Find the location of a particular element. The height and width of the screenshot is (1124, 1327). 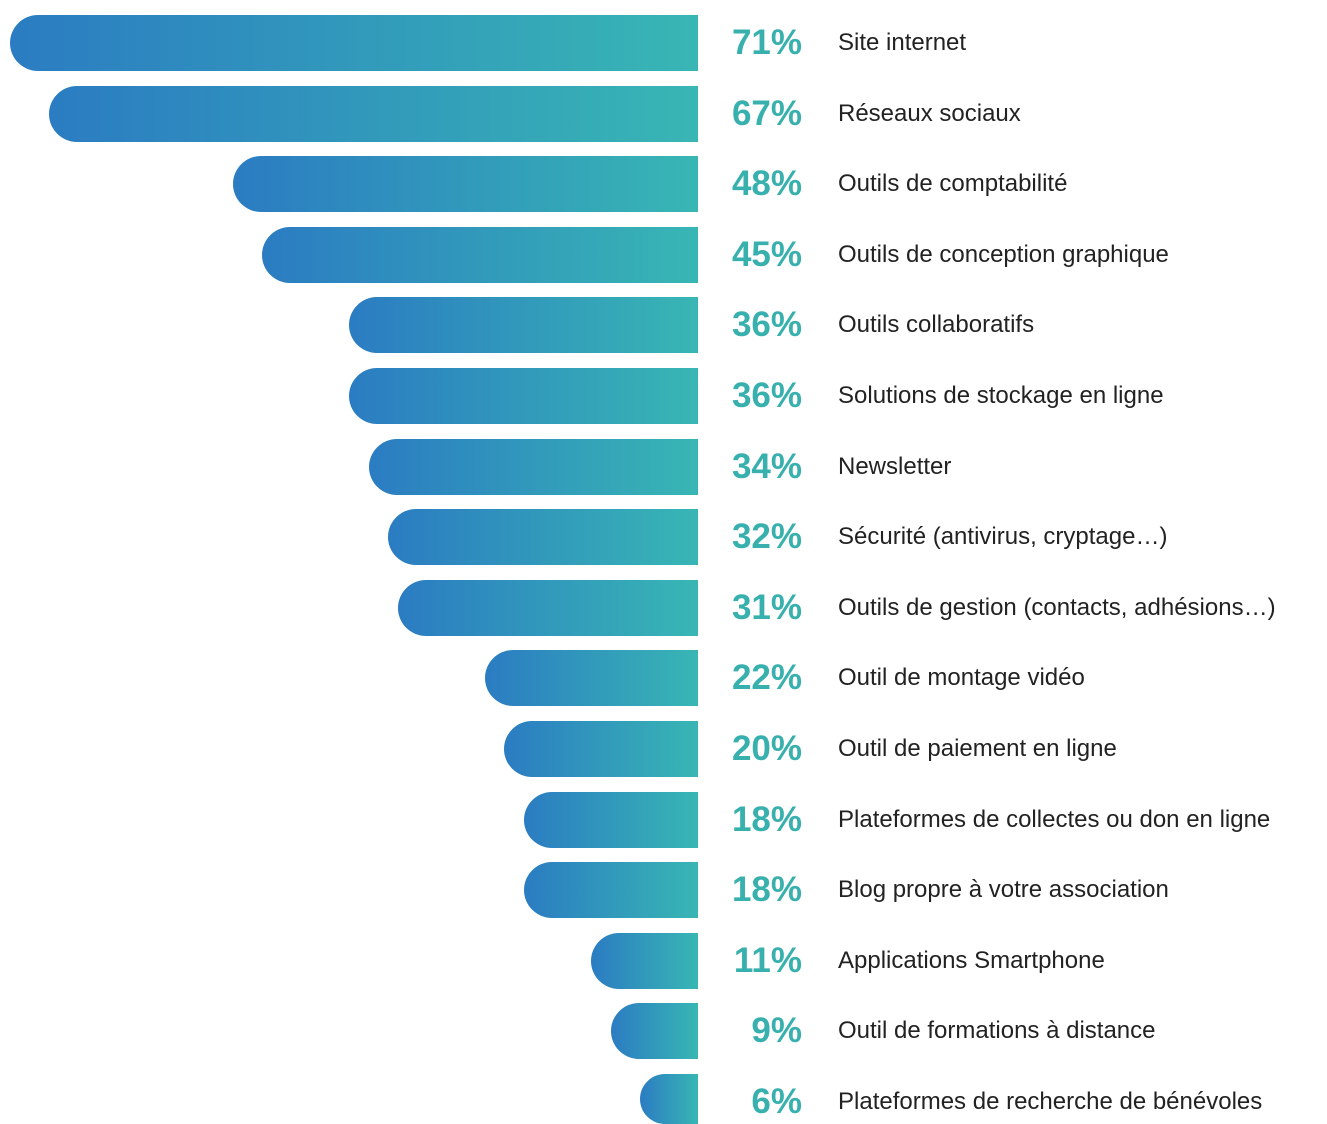

value-label: 67% is located at coordinates (766, 113).